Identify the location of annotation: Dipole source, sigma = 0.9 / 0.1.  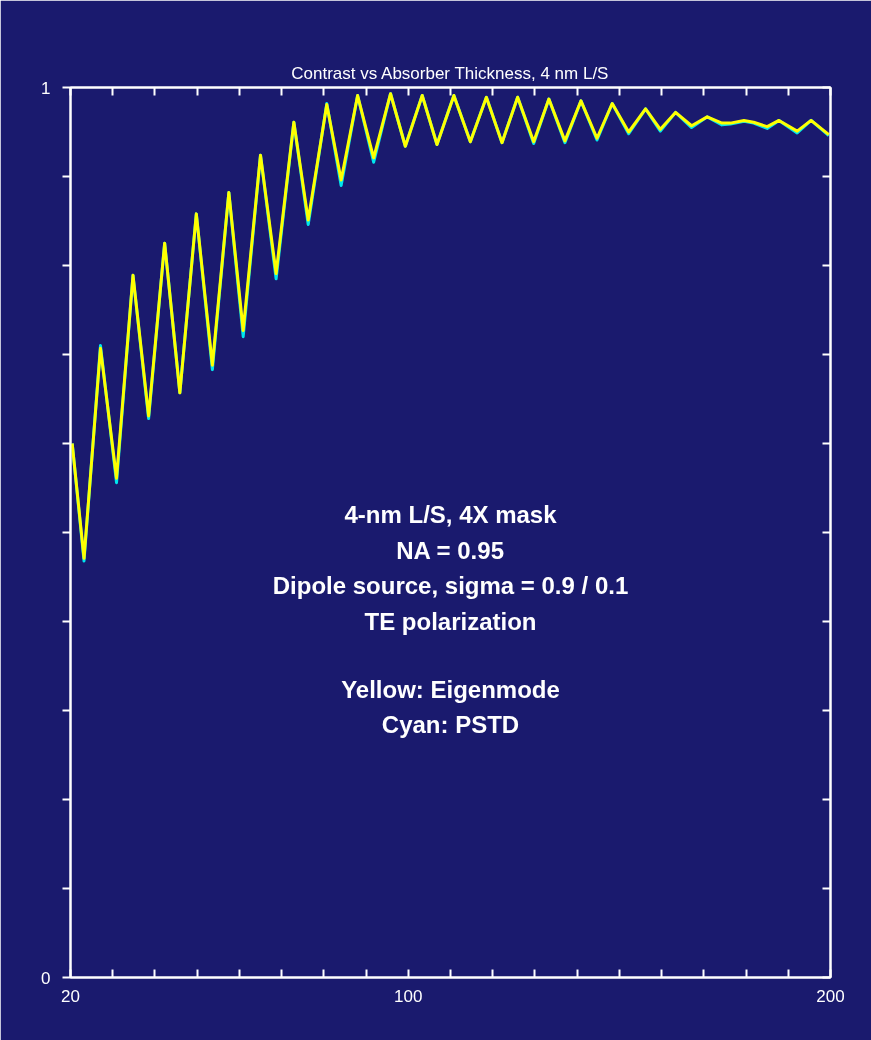
(450, 586).